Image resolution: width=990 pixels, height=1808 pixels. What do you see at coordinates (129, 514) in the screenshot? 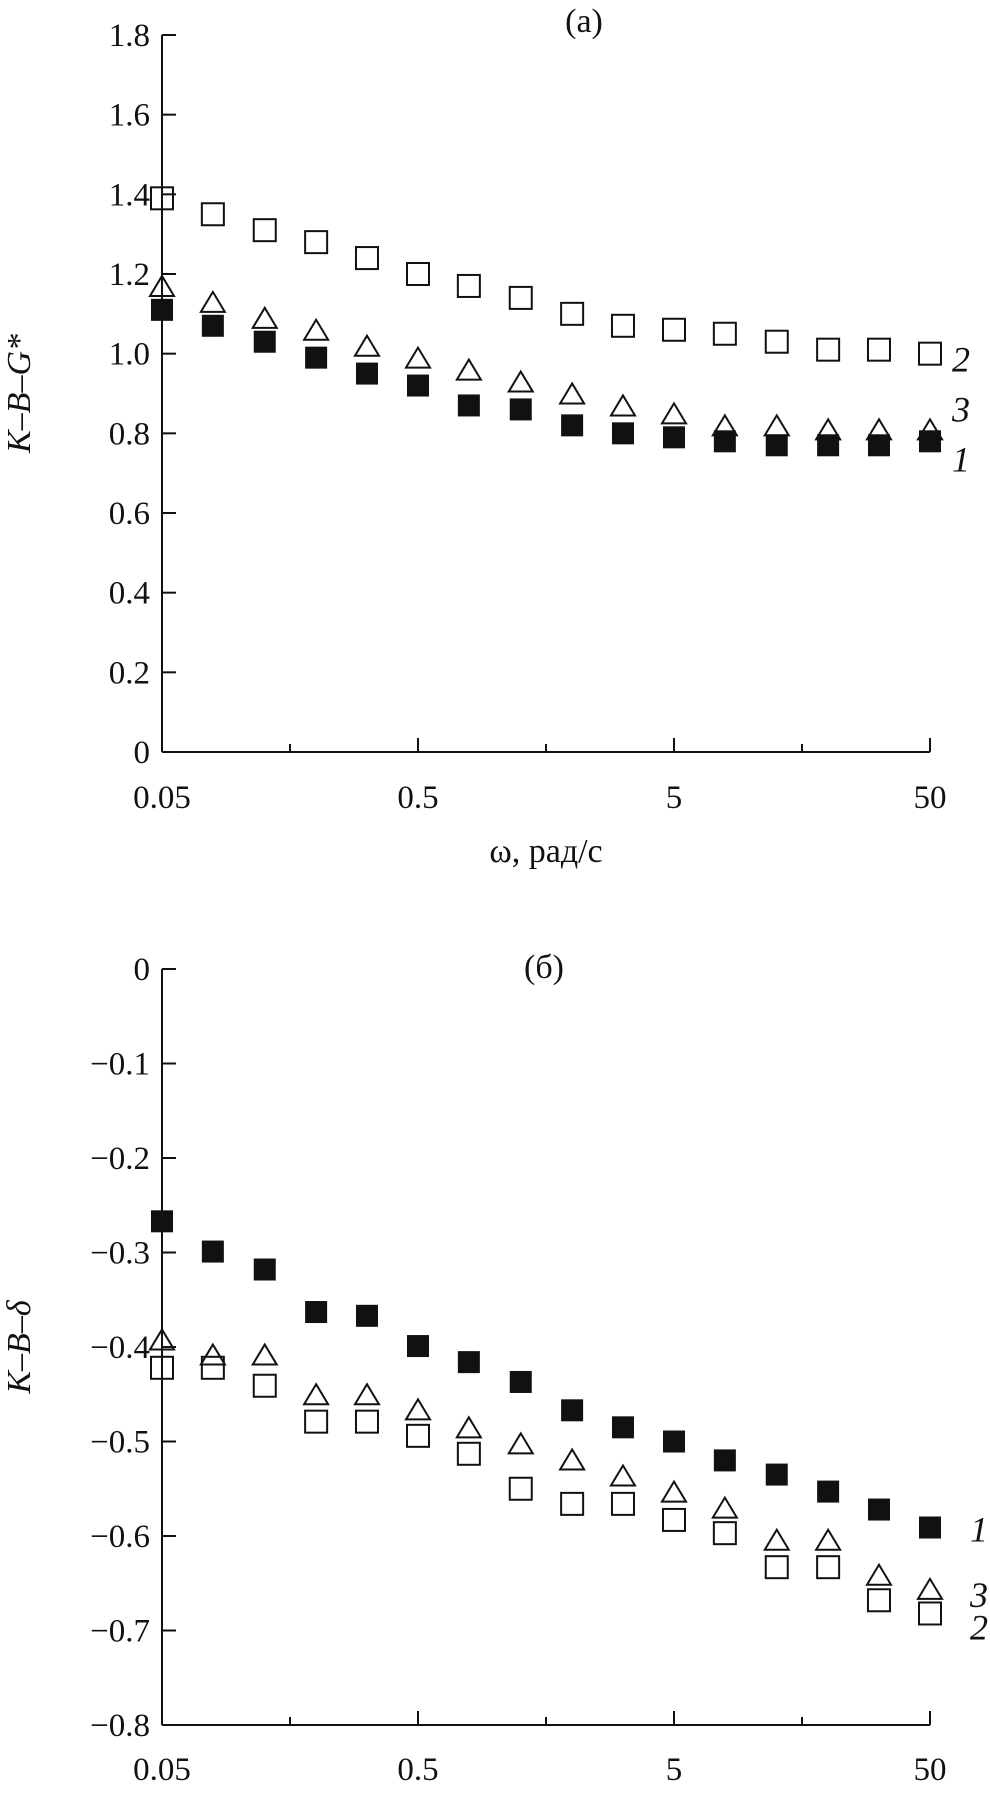
I see `y-tick-label: 0.6` at bounding box center [129, 514].